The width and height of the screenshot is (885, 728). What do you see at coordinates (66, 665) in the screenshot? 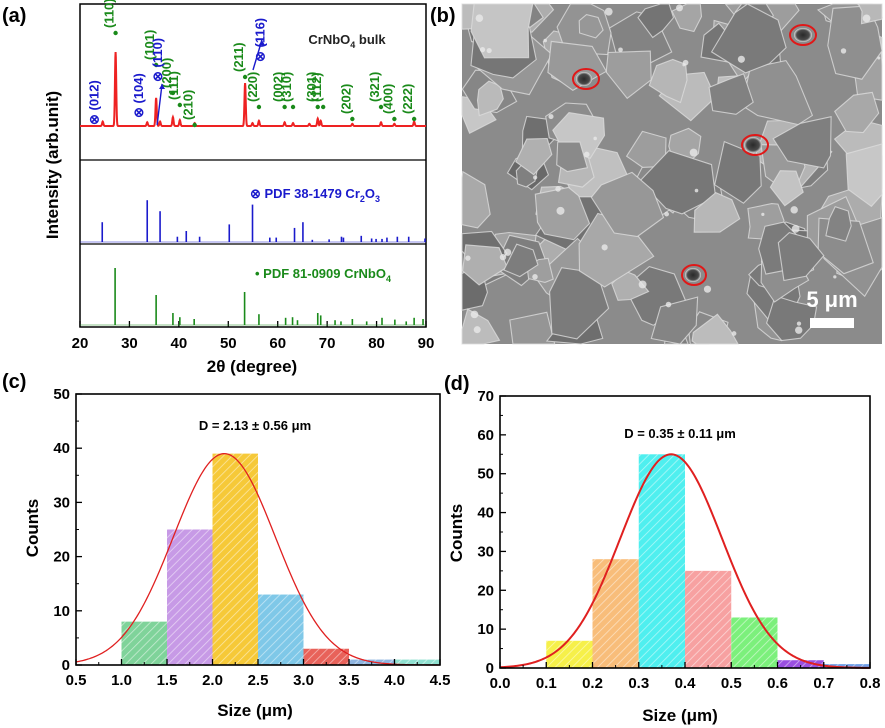
I see `hist-c-y-tick-label: 0` at bounding box center [66, 665].